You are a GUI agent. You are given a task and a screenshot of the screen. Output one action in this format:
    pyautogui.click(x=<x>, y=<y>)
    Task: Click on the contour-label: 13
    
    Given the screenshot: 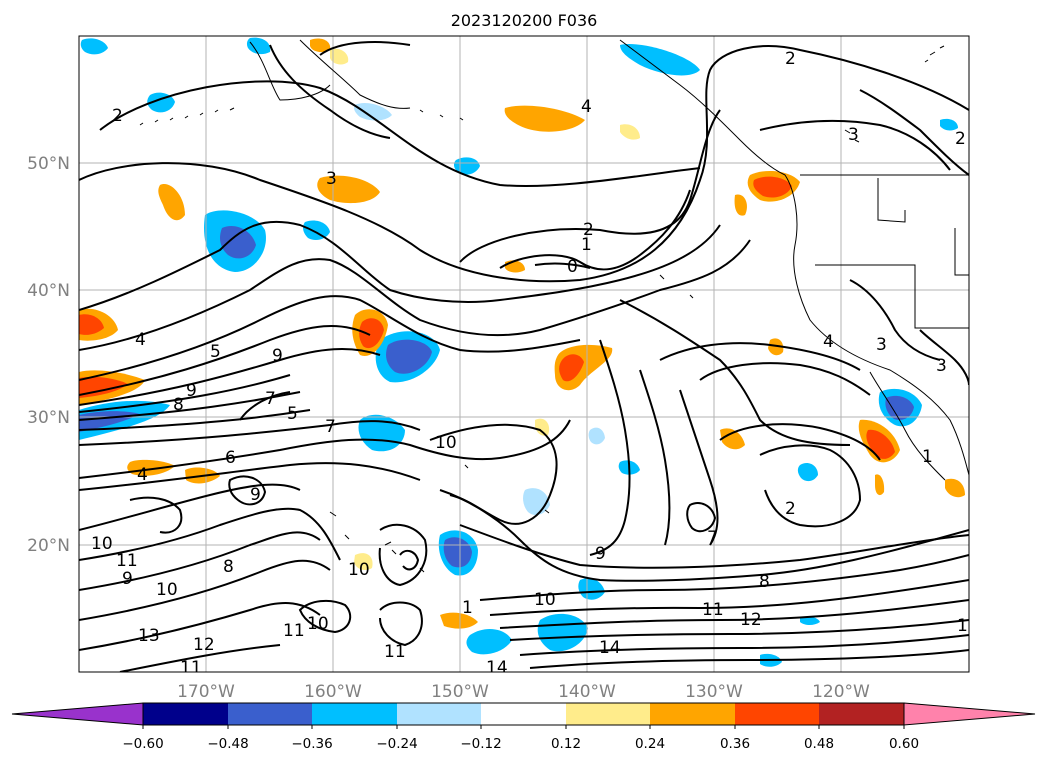 What is the action you would take?
    pyautogui.click(x=149, y=636)
    